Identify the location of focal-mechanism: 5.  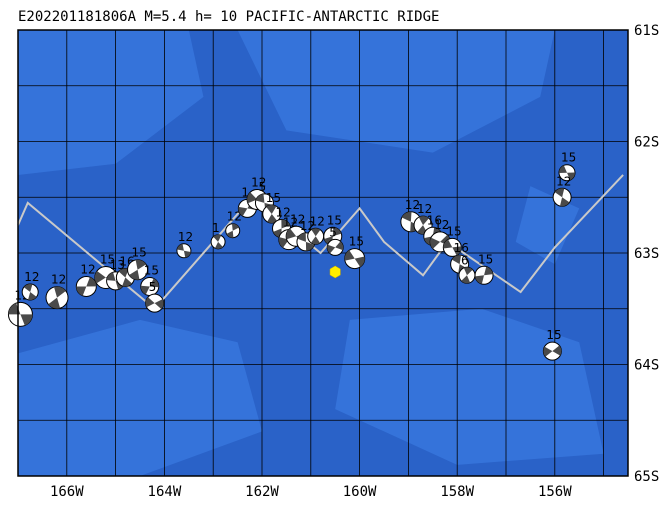
(155, 296).